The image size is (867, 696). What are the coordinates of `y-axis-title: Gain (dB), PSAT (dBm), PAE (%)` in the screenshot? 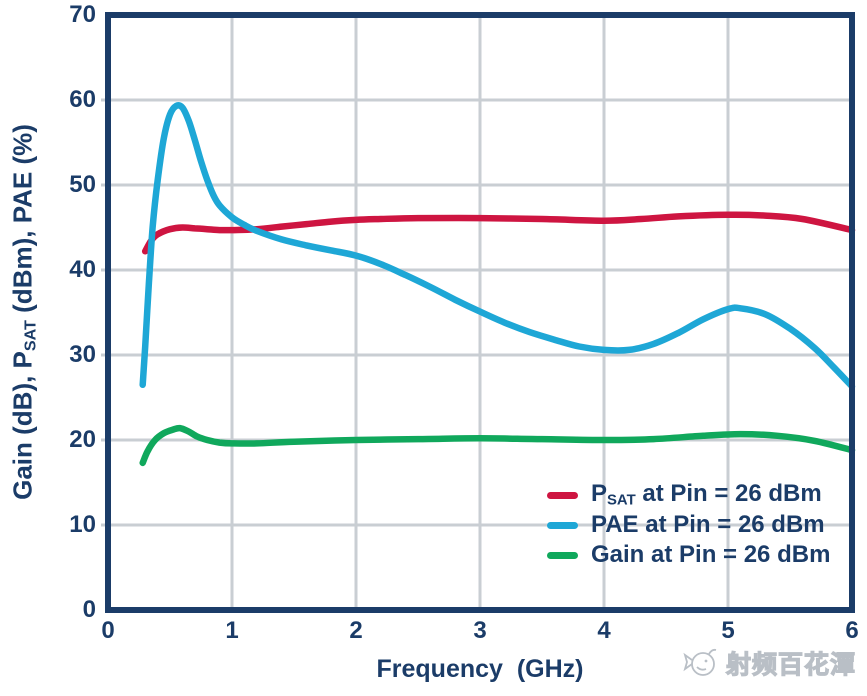 It's located at (23, 312).